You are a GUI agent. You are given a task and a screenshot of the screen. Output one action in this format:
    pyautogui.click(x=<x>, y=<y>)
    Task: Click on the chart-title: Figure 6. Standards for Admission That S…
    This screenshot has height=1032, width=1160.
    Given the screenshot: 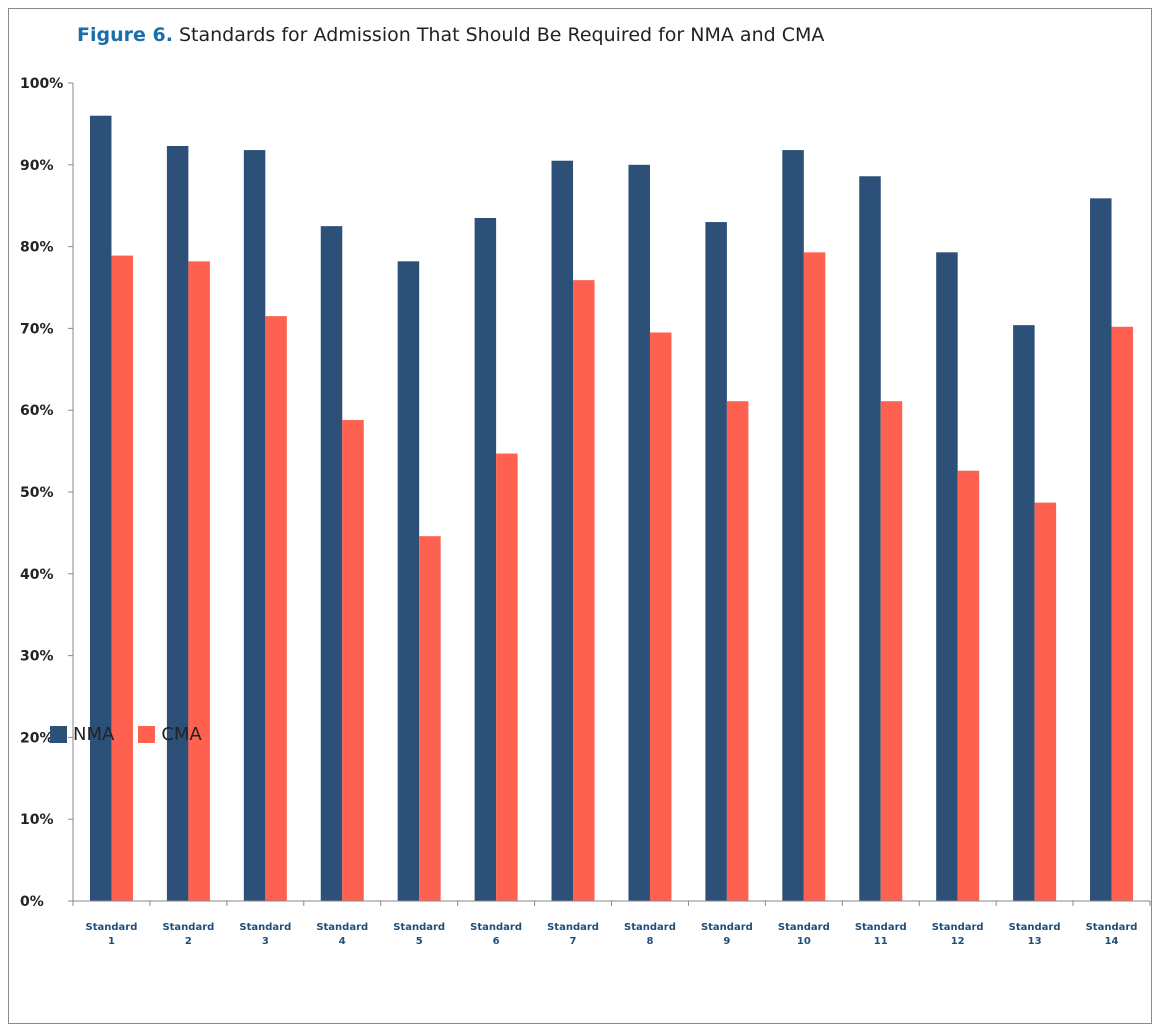 What is the action you would take?
    pyautogui.click(x=450, y=35)
    